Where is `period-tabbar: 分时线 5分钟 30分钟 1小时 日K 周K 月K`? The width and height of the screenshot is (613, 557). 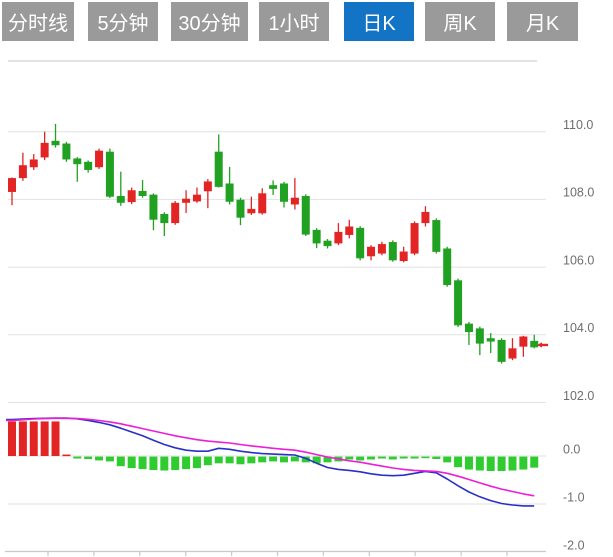 period-tabbar: 分时线 5分钟 30分钟 1小时 日K 周K 月K is located at coordinates (306, 22).